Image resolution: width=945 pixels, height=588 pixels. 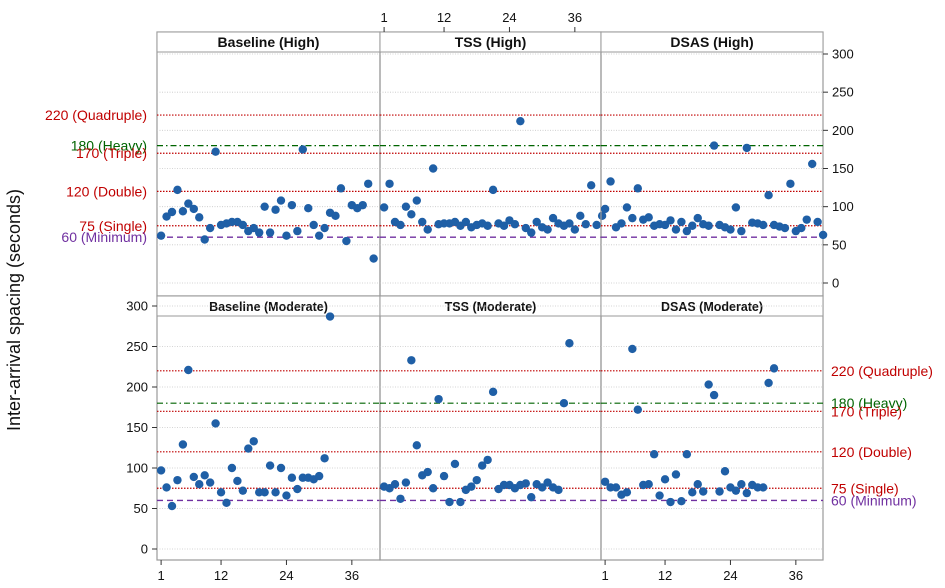 I want to click on reference-line-label: 220 (Quadruple), so click(x=882, y=371).